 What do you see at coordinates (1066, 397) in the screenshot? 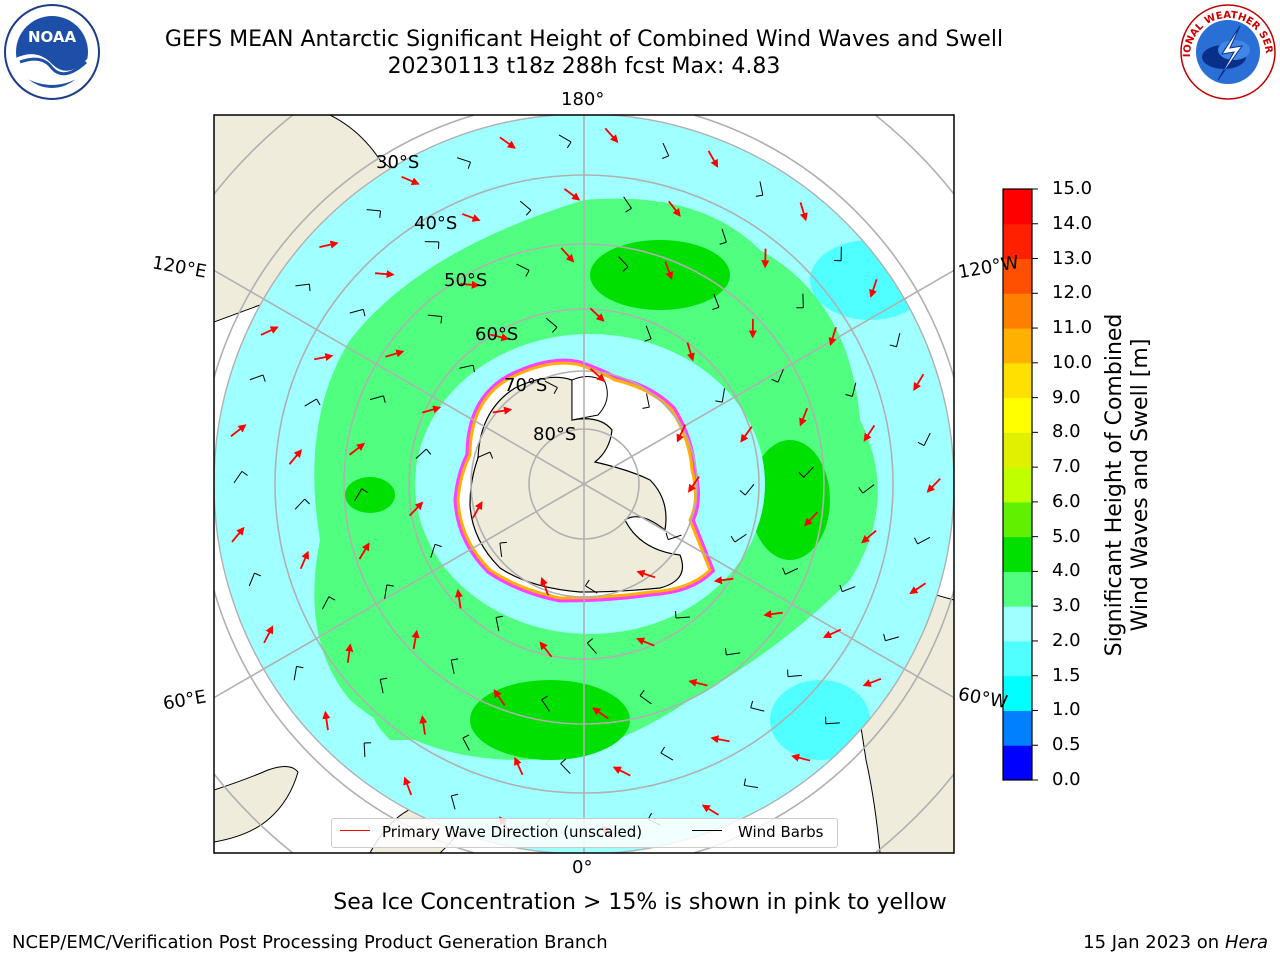
I see `colorbar-tick-label: 9.0` at bounding box center [1066, 397].